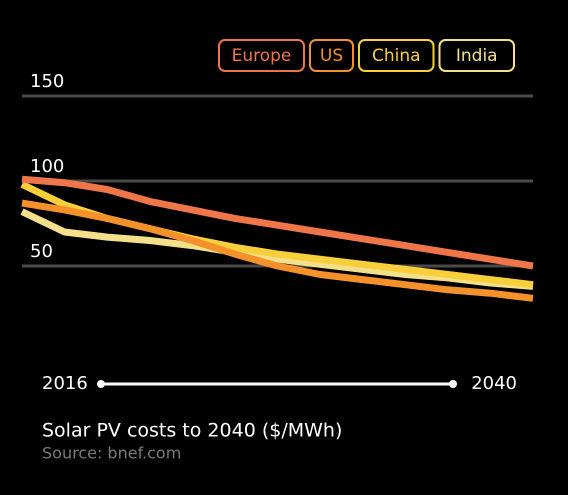  Describe the element at coordinates (47, 166) in the screenshot. I see `y-tick-label: 100` at that location.